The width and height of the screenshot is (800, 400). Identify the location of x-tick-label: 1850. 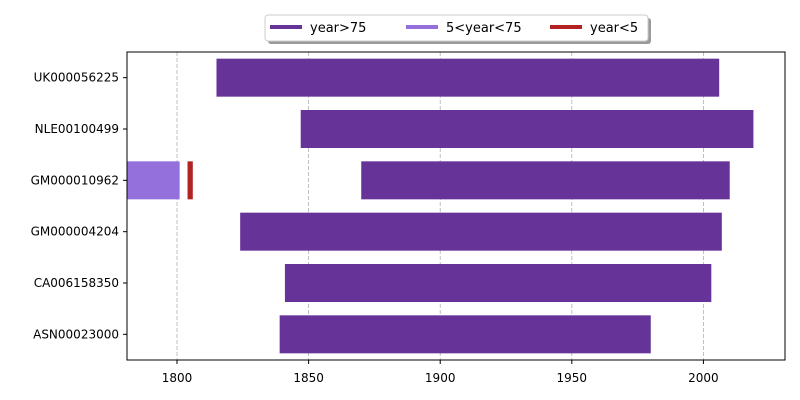
(308, 378).